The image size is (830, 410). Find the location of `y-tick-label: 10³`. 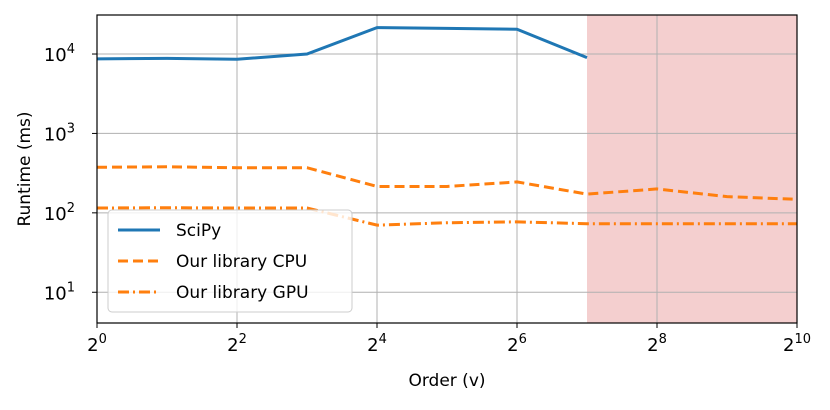

y-tick-label: 10³ is located at coordinates (59, 133).